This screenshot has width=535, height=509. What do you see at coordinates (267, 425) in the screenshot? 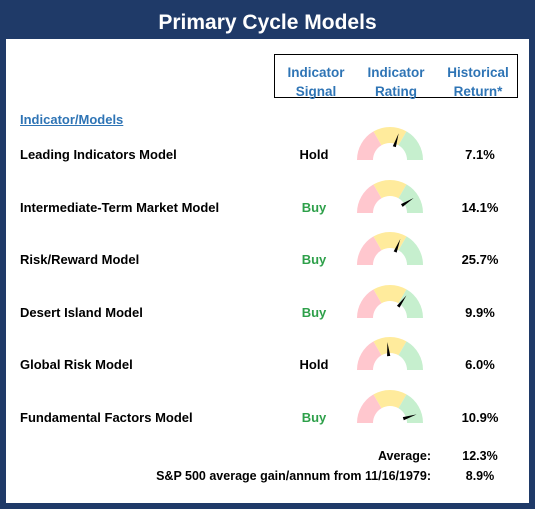
I see `model-row: Fundamental Factors Model Buy 10.9%` at bounding box center [267, 425].